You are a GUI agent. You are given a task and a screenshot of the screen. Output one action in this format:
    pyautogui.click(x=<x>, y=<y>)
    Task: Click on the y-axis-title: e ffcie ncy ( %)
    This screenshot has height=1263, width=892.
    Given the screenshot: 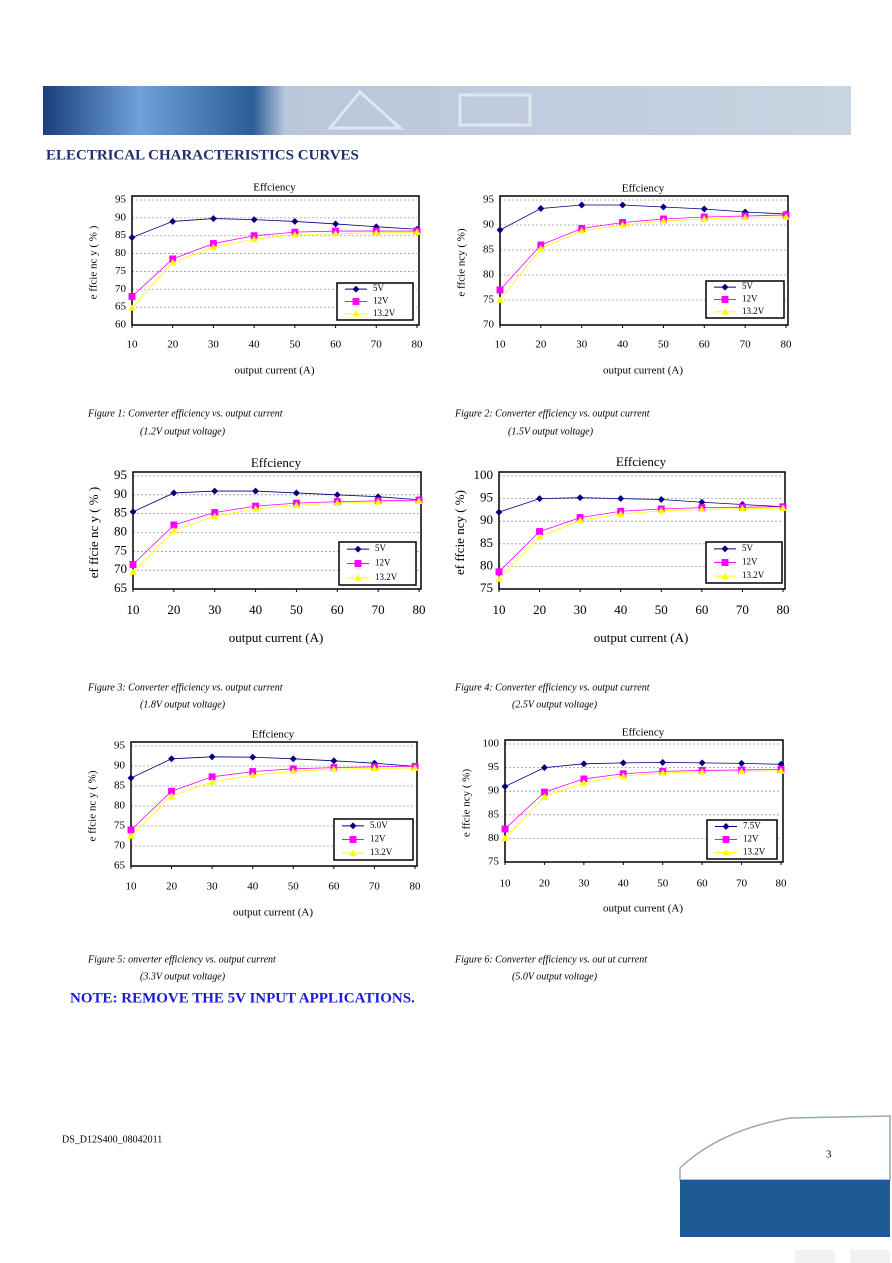 What is the action you would take?
    pyautogui.click(x=467, y=803)
    